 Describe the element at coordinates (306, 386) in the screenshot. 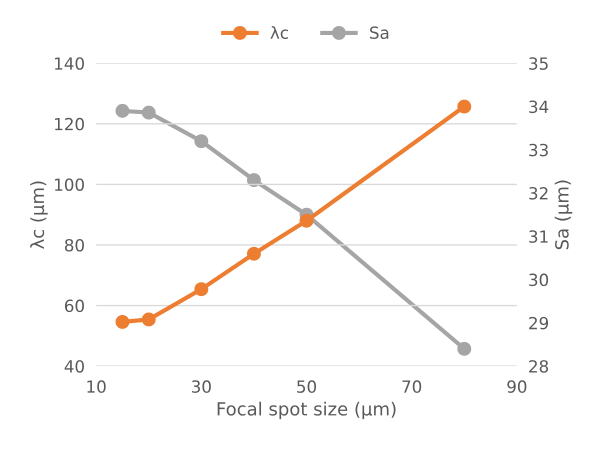

I see `x-tick-label: 50` at that location.